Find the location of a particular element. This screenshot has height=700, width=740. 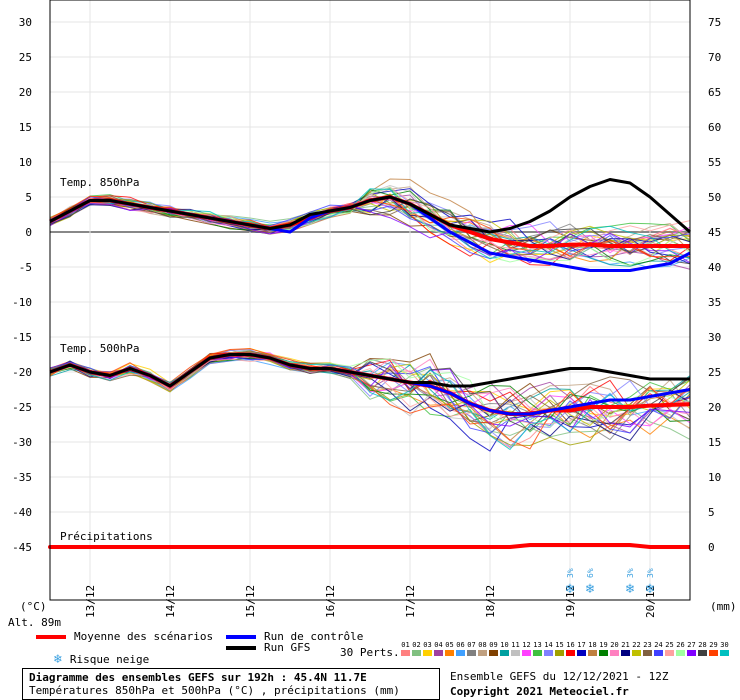

pert-number: 02 is located at coordinates (416, 645).